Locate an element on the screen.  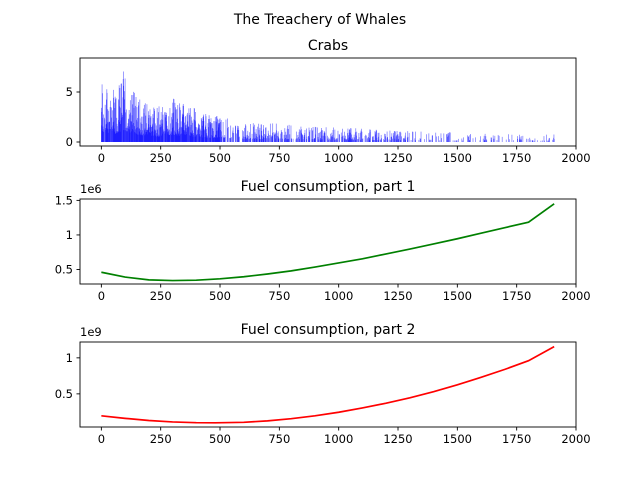
panel-2-frame is located at coordinates (328, 241).